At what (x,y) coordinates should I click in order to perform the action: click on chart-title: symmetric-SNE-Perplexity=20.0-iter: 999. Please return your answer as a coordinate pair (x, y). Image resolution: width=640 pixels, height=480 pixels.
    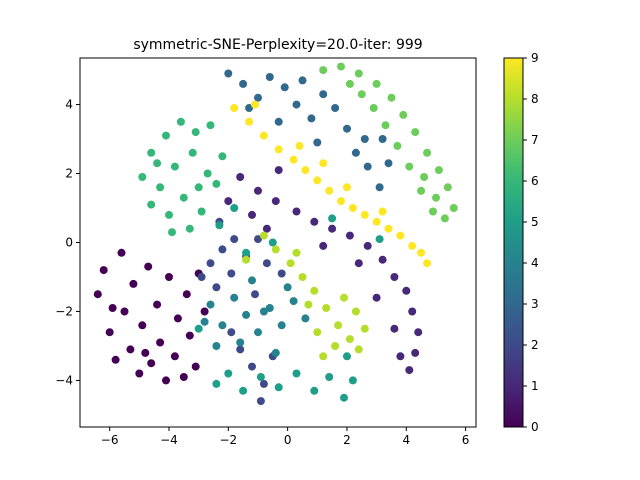
    Looking at the image, I should click on (277, 45).